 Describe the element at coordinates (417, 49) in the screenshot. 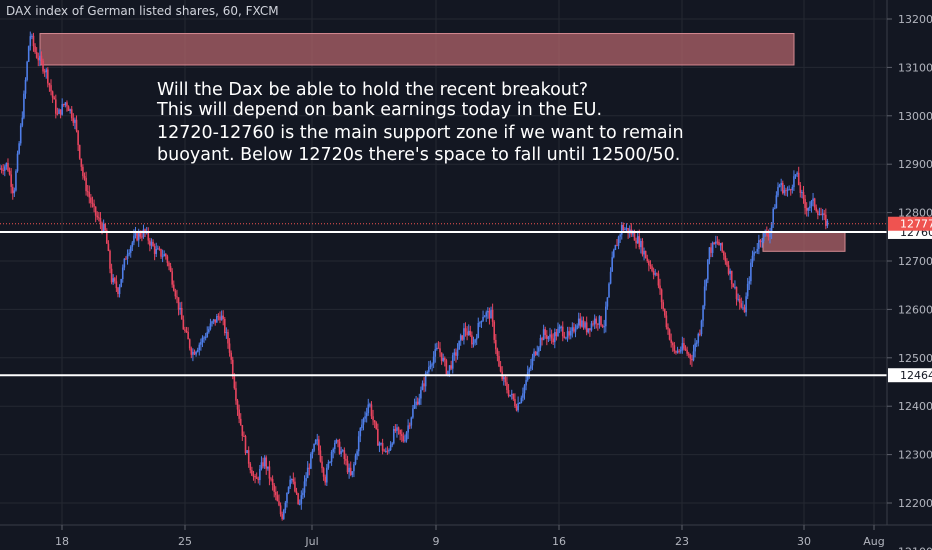

I see `zone-rect` at that location.